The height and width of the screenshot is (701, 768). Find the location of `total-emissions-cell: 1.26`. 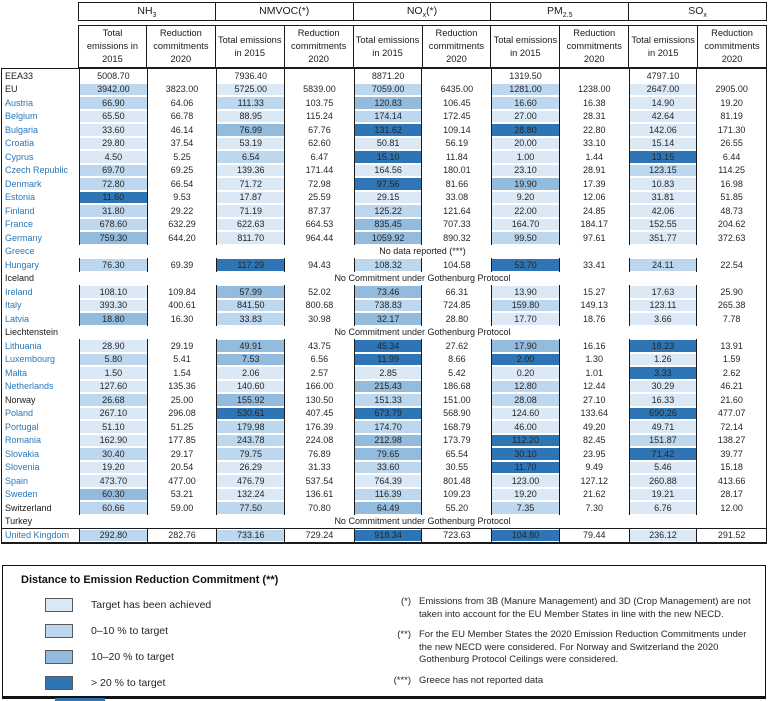

total-emissions-cell: 1.26 is located at coordinates (663, 359).